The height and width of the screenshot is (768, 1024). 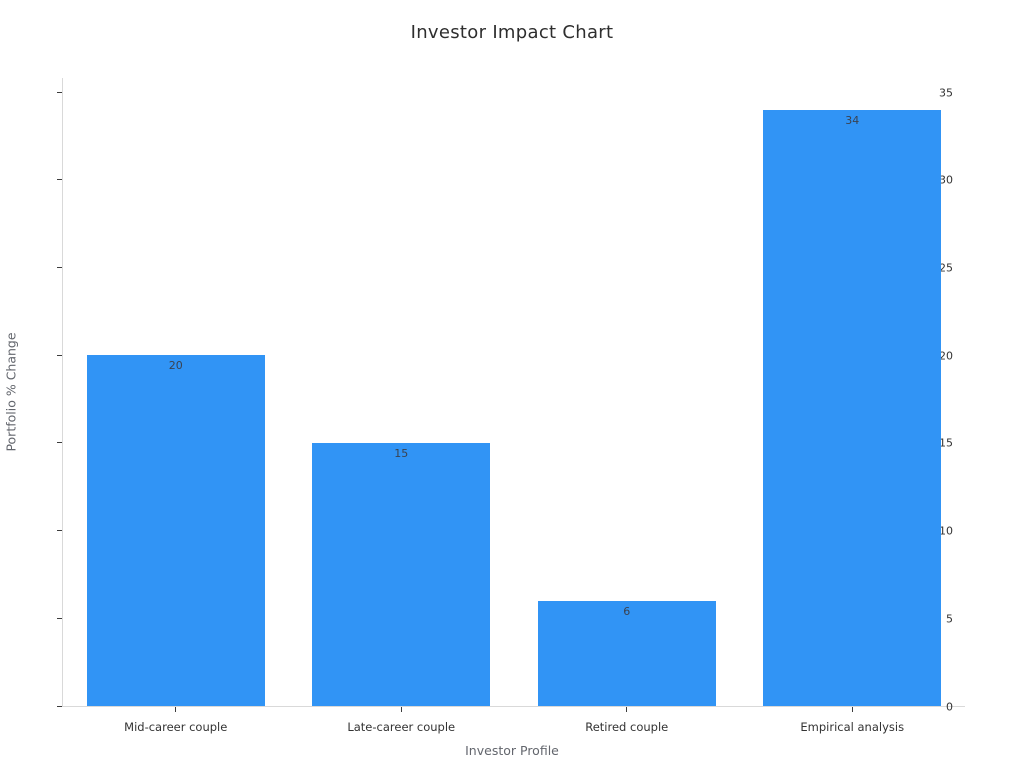 What do you see at coordinates (175, 530) in the screenshot?
I see `bar-1: 20` at bounding box center [175, 530].